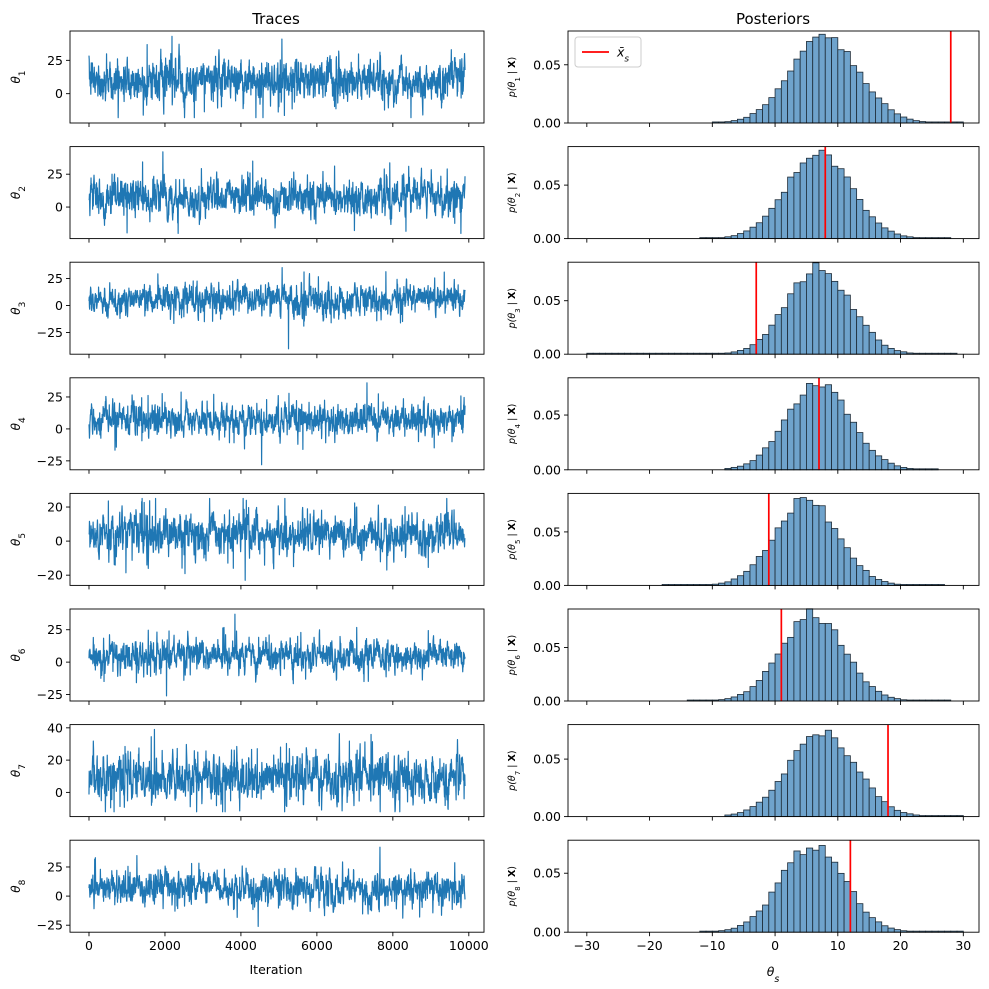  What do you see at coordinates (55, 760) in the screenshot?
I see `trace-ytick-label-7-1: 20` at bounding box center [55, 760].